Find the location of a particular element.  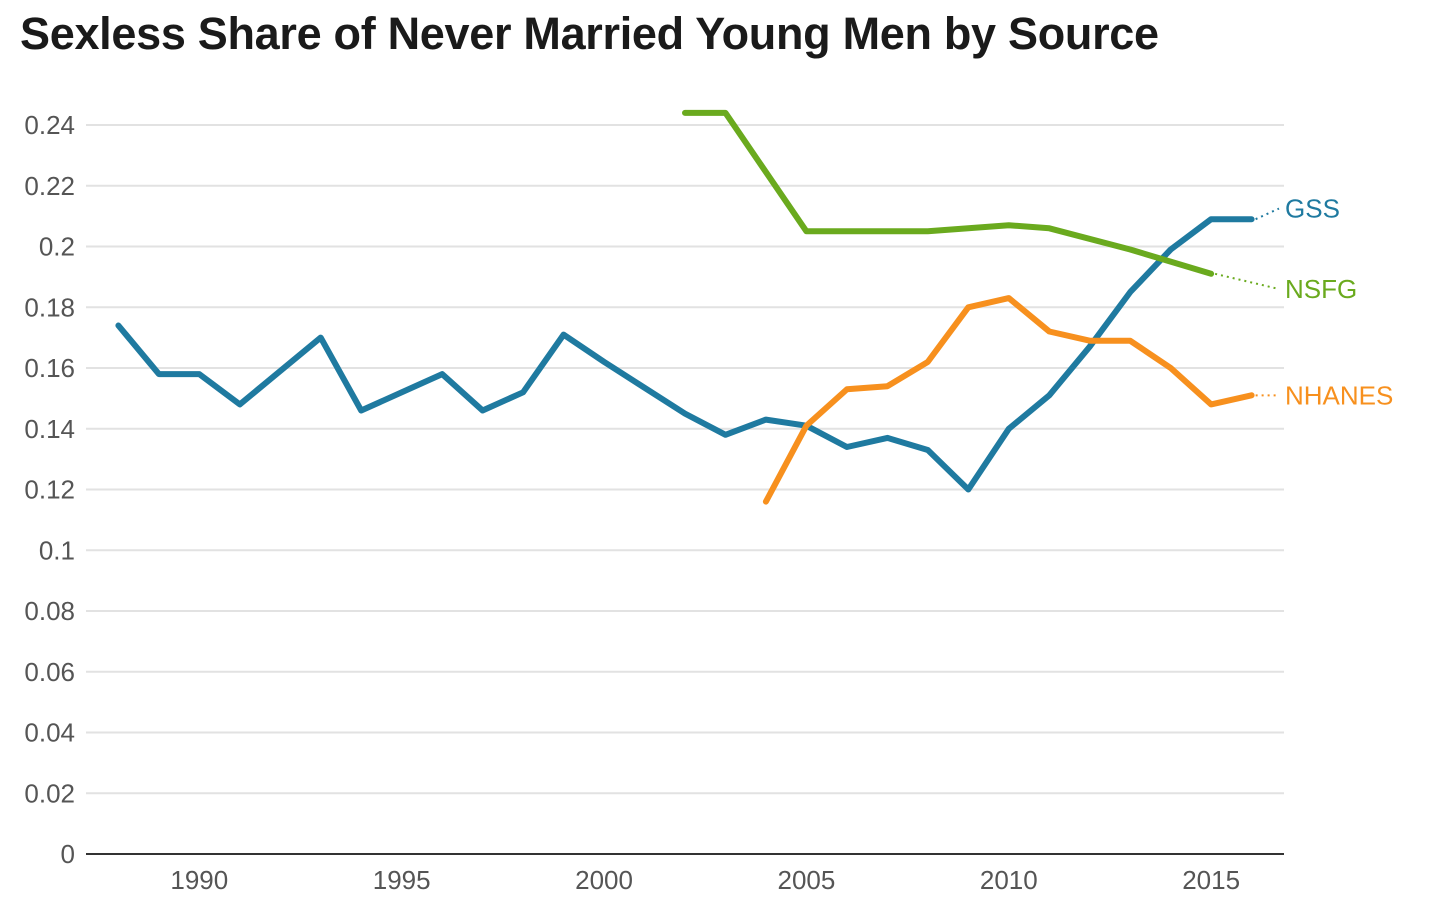

series-line-nhanes is located at coordinates (1008, 400).